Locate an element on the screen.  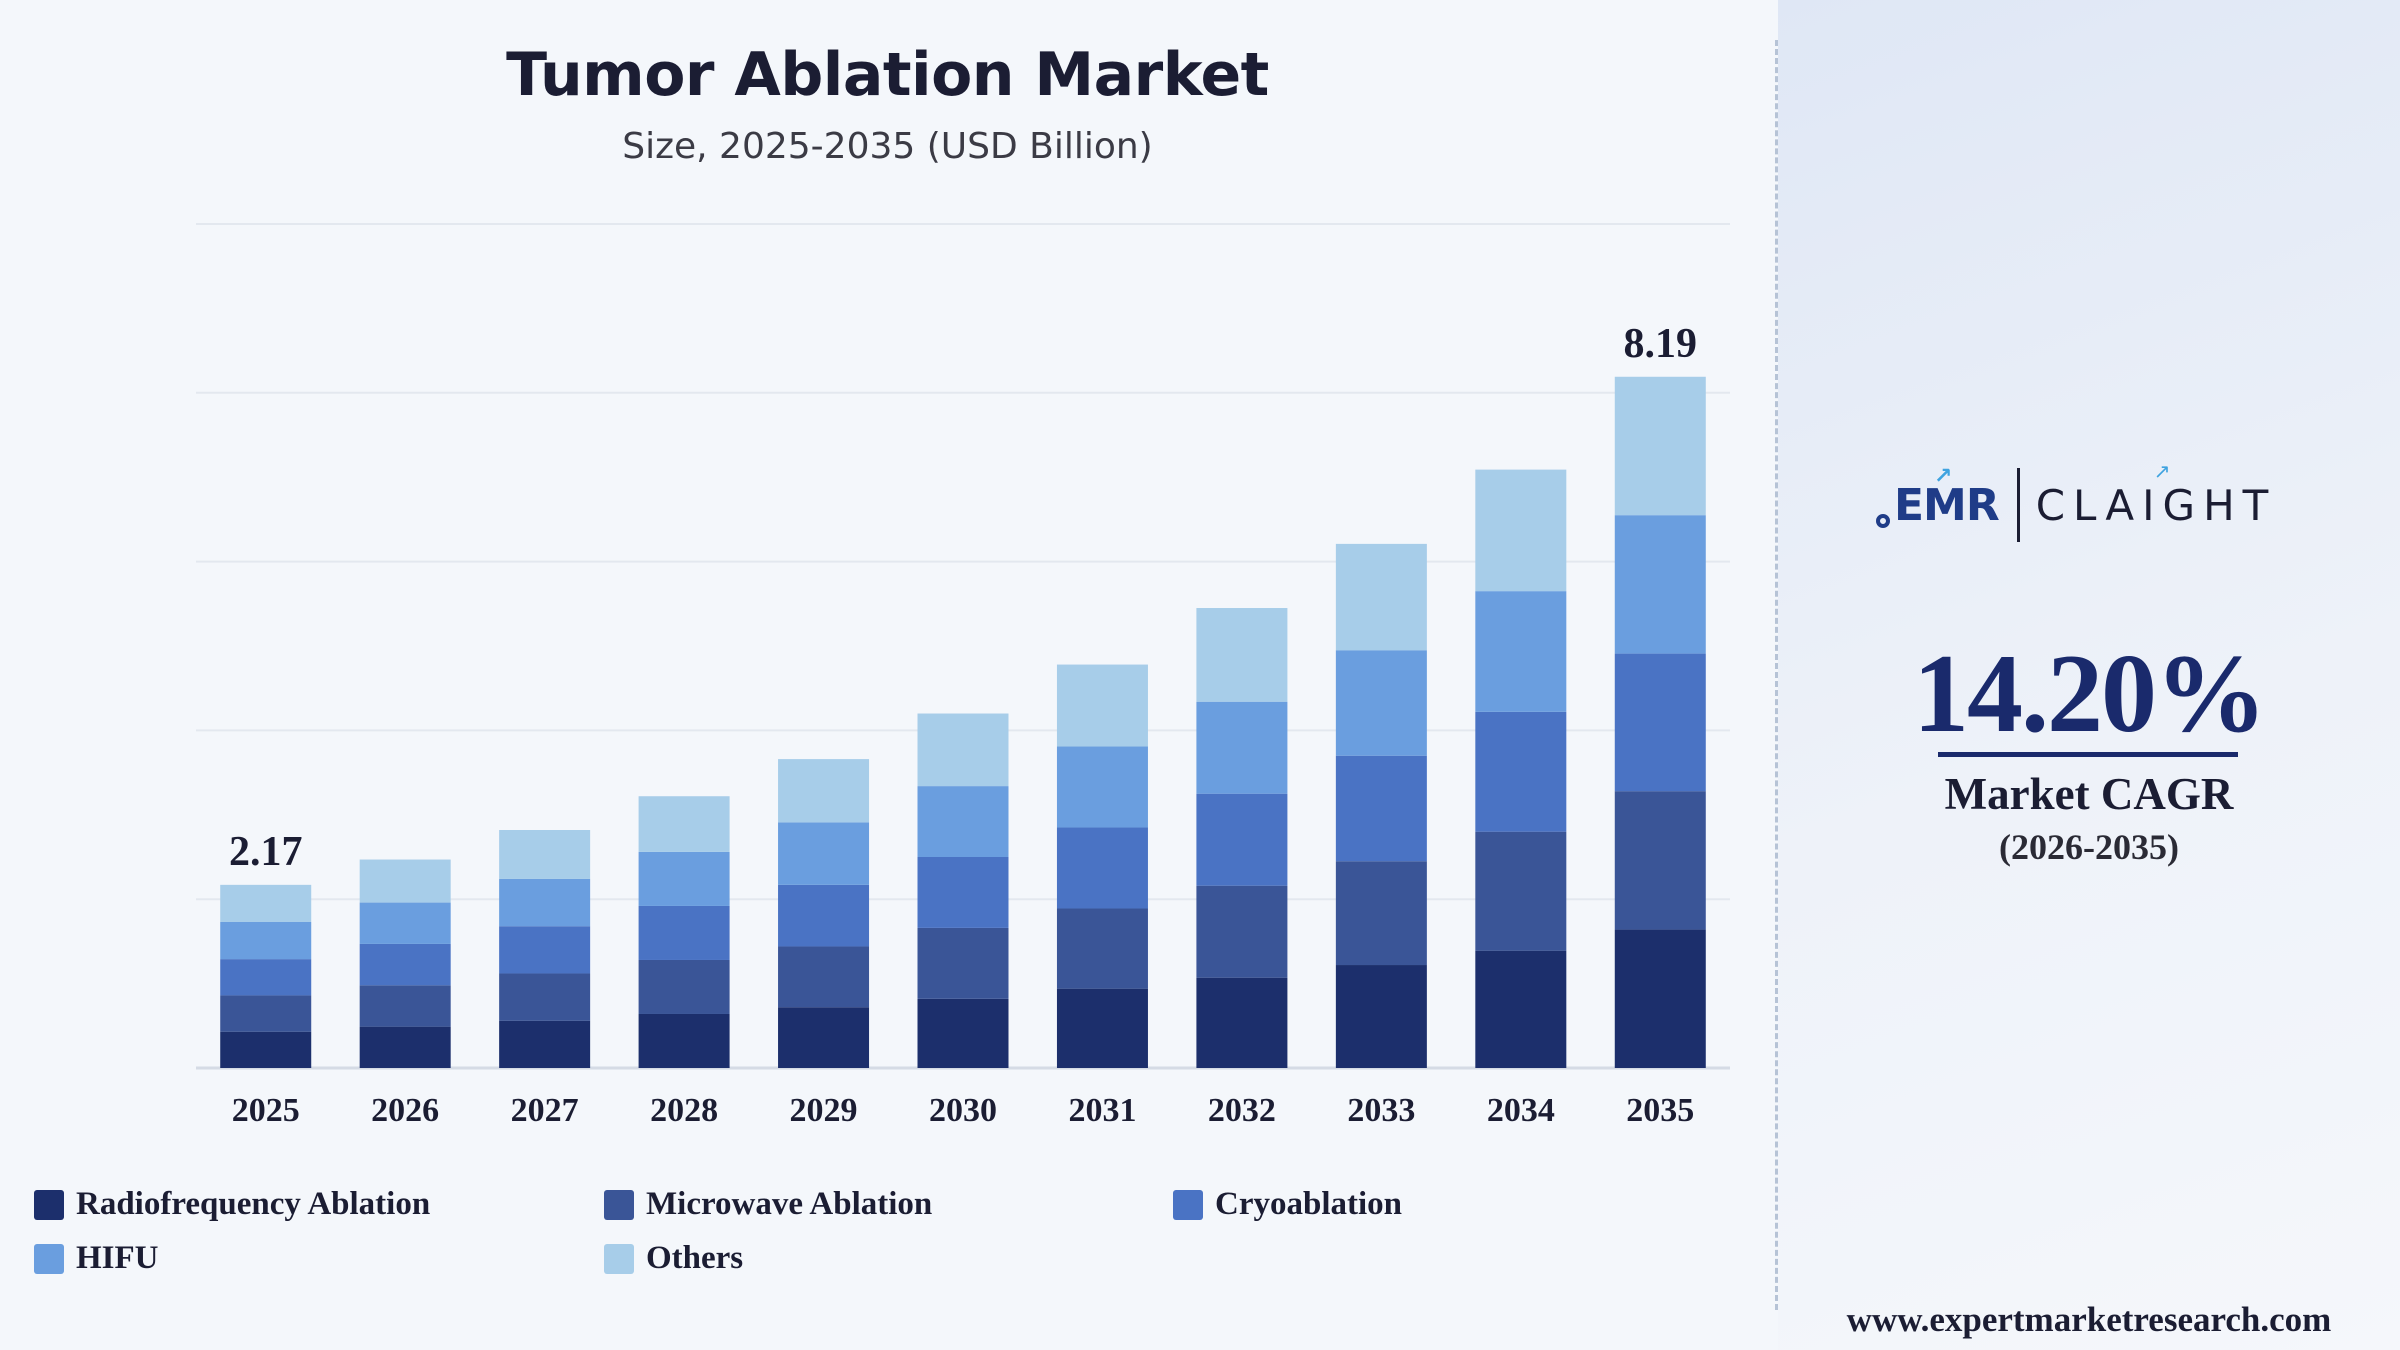
x-tick-label: 2028 is located at coordinates (684, 1110).